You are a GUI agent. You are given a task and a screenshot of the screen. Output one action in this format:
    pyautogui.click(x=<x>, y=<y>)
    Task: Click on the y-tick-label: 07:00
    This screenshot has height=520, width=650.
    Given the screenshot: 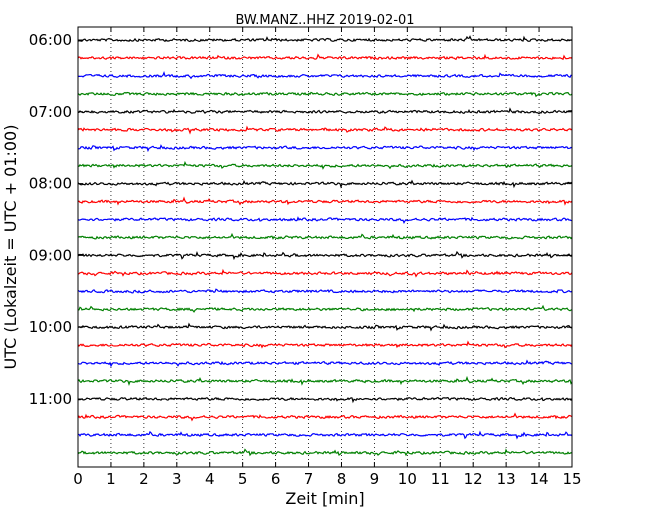 What is the action you would take?
    pyautogui.click(x=50, y=112)
    